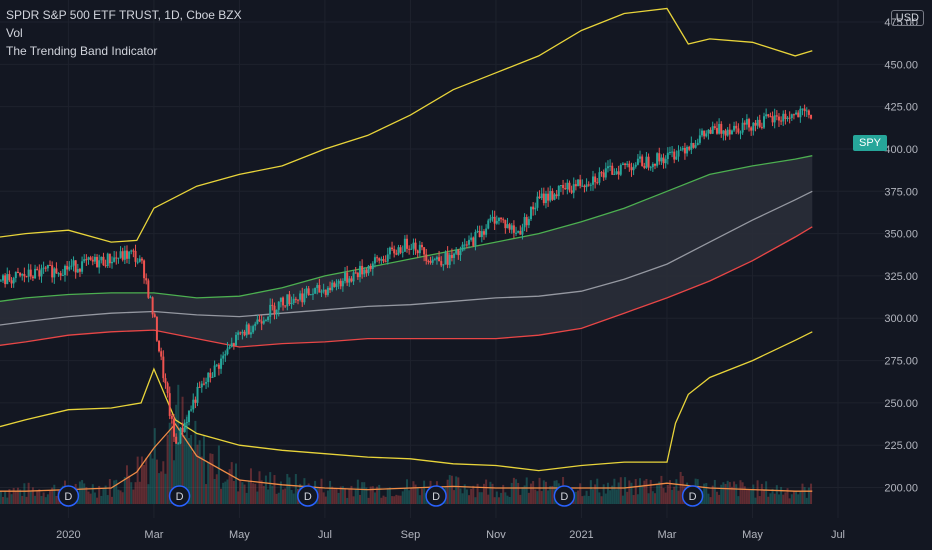 This screenshot has height=550, width=932. I want to click on price-tick-label: 275.00, so click(901, 362).